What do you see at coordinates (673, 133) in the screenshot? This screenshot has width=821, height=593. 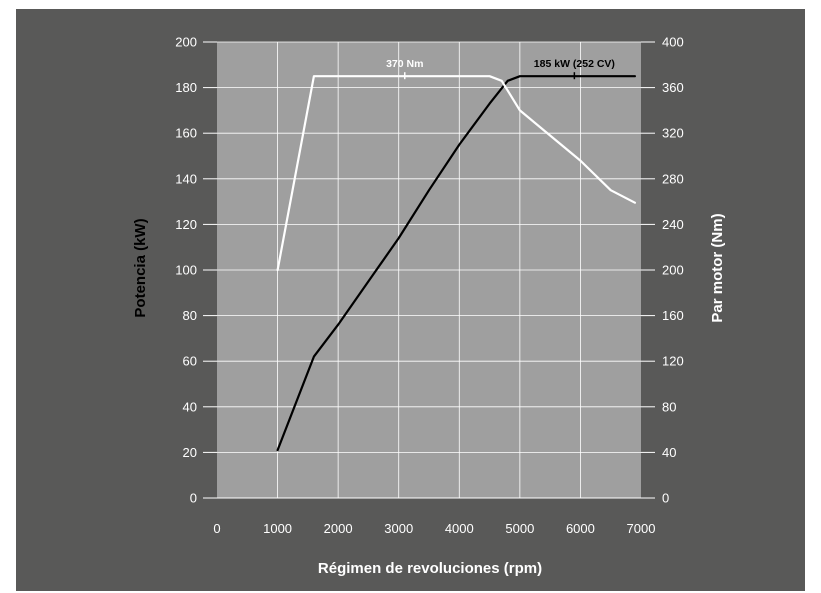 I see `y-right-tick-label: 320` at bounding box center [673, 133].